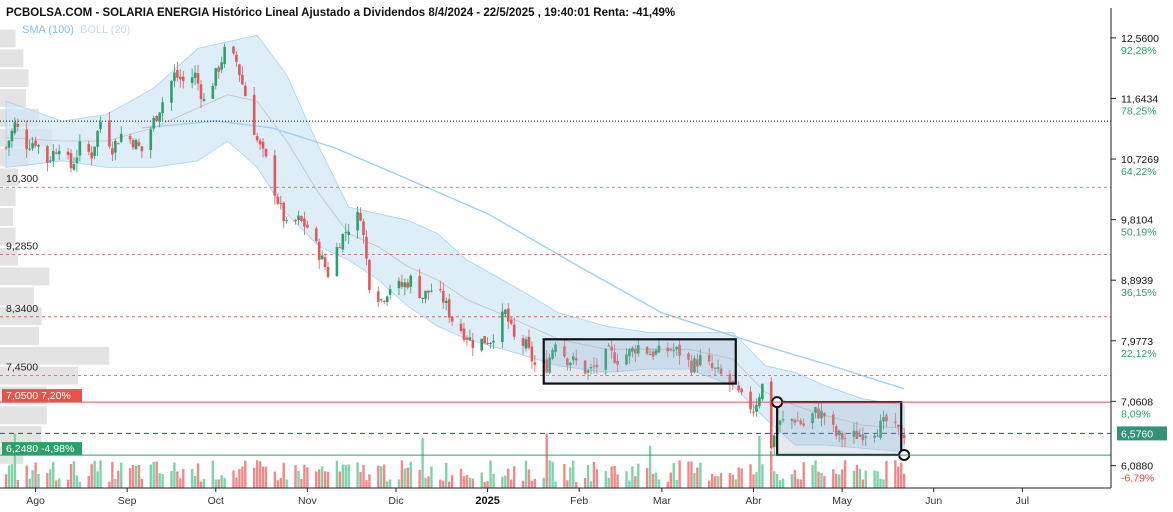 This screenshot has height=512, width=1173. I want to click on y-tick-percent: 36,15%, so click(1139, 293).